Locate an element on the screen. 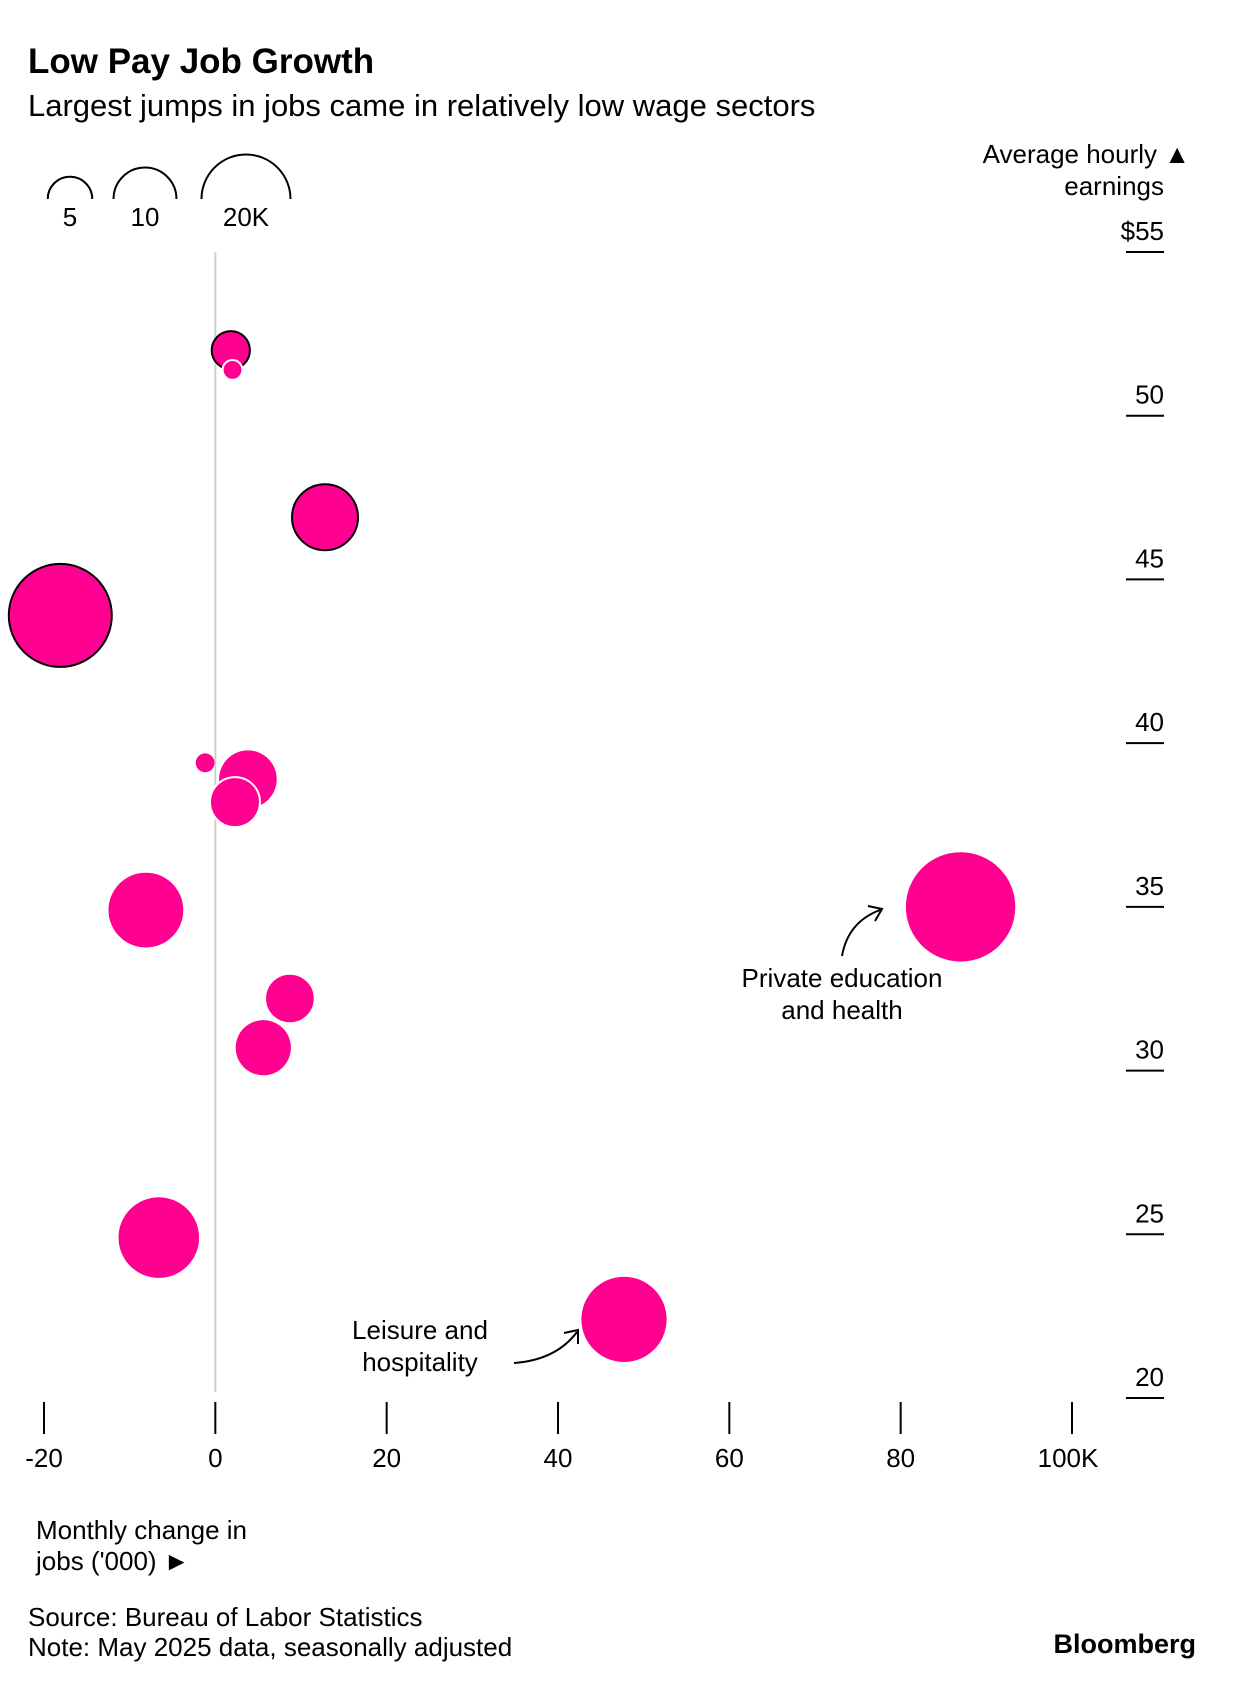 The image size is (1238, 1688). x-tick-label: 80 is located at coordinates (900, 1458).